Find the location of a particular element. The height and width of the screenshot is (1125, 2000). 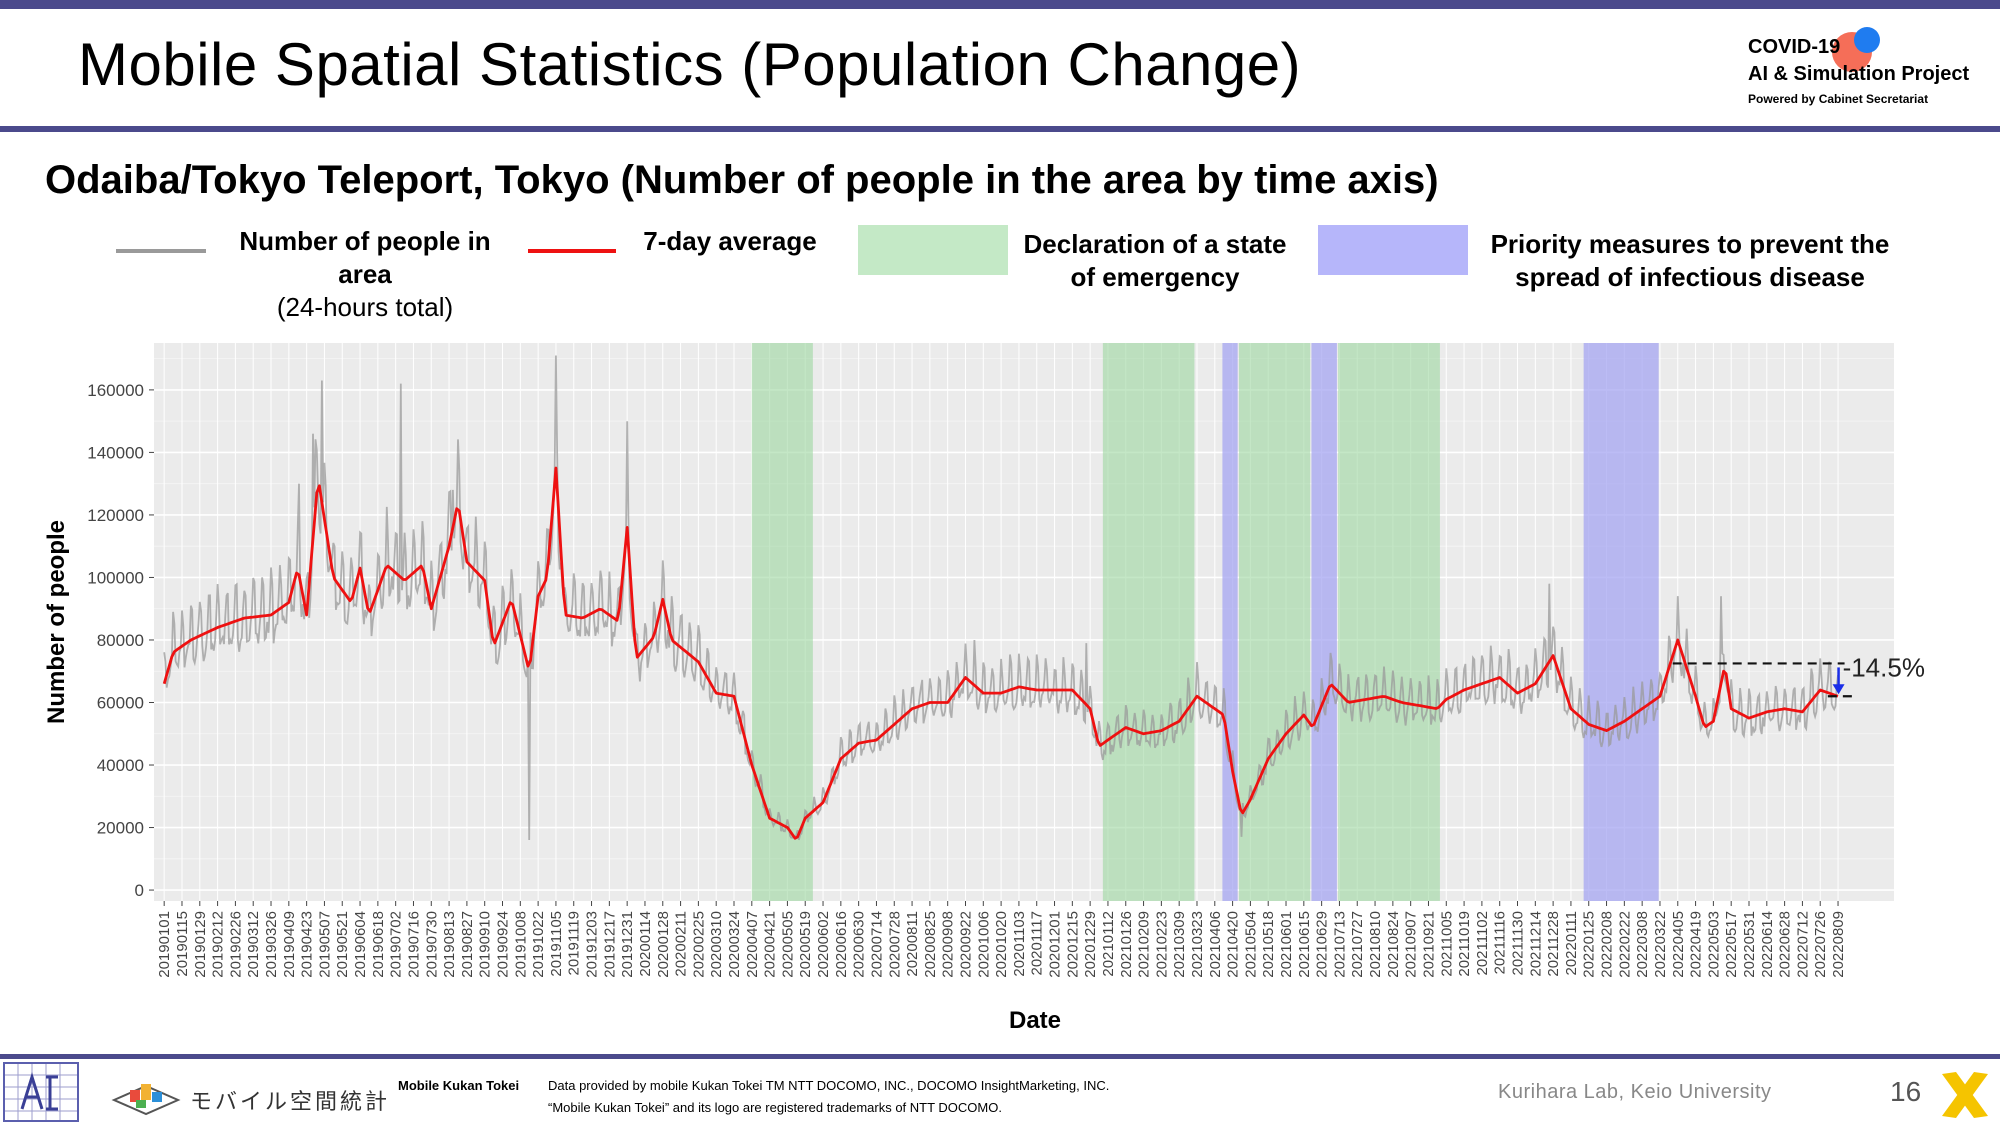

x-tick-label: 20191203 is located at coordinates (592, 944).